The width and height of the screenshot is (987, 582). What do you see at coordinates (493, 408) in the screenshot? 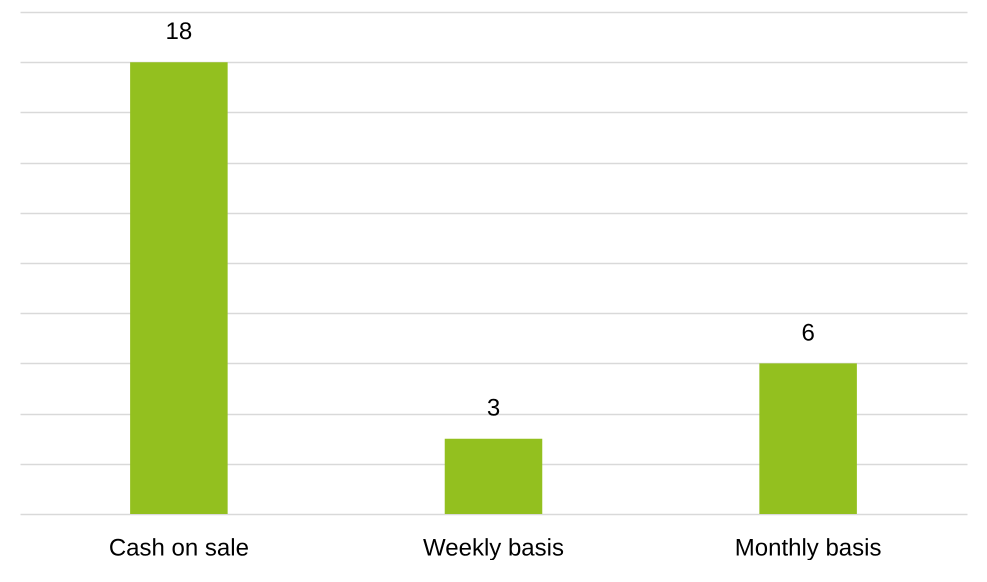
I see `data-label: 3` at bounding box center [493, 408].